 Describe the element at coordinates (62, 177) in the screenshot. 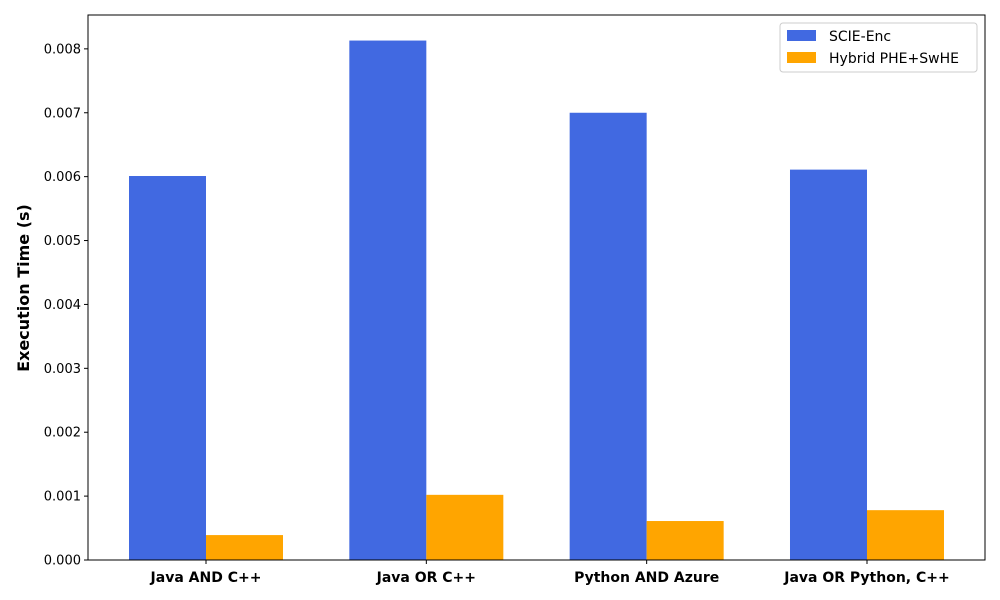

I see `y-tick-label: 0.006` at that location.